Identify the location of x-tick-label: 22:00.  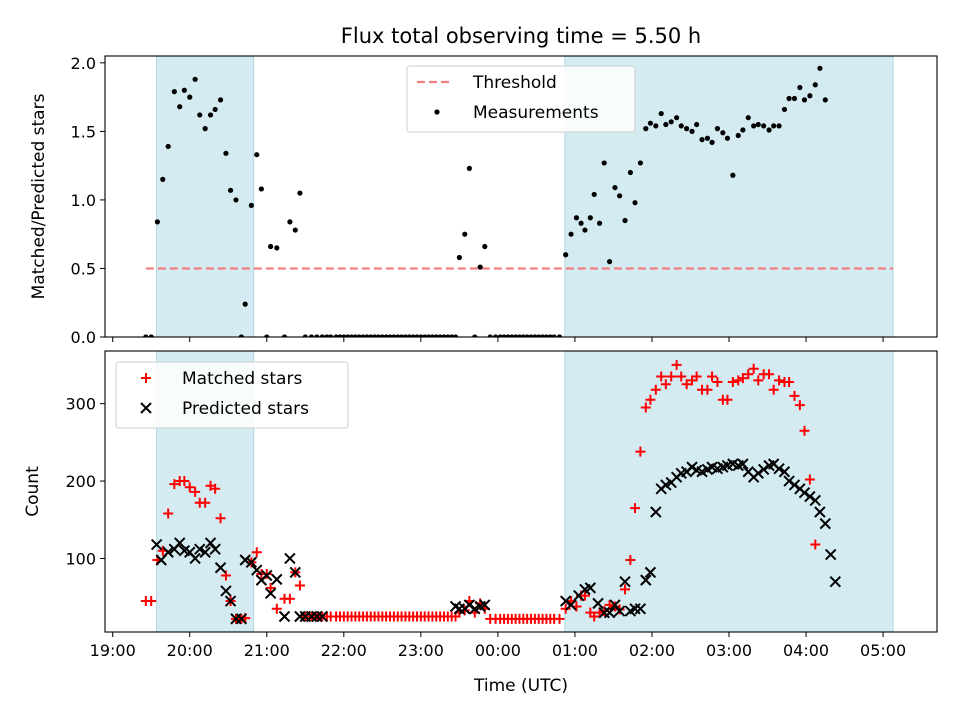
(344, 650).